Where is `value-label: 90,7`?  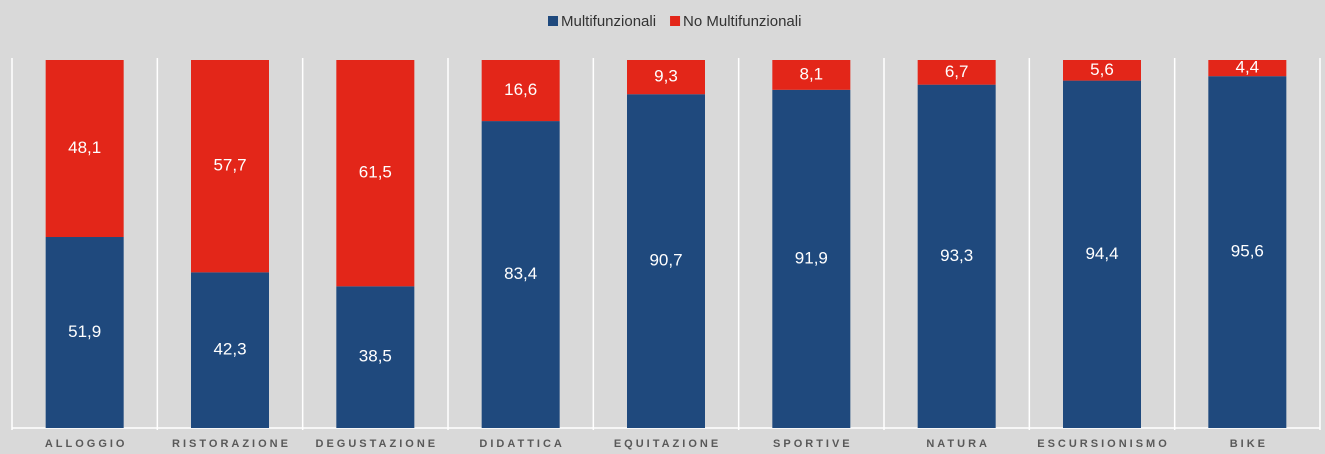
value-label: 90,7 is located at coordinates (665, 260).